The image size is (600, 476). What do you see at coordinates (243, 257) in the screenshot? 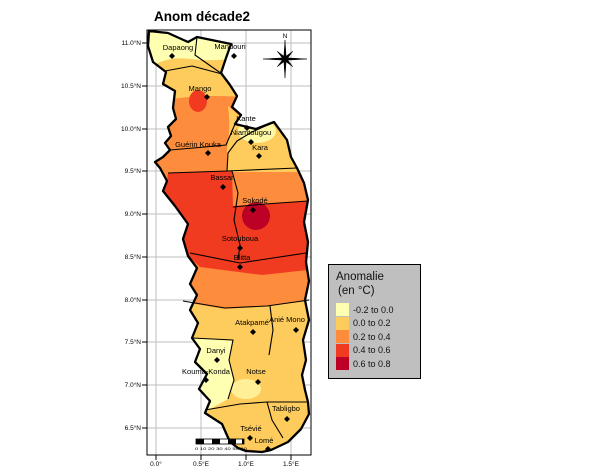
I see `city-label: Blitta` at bounding box center [243, 257].